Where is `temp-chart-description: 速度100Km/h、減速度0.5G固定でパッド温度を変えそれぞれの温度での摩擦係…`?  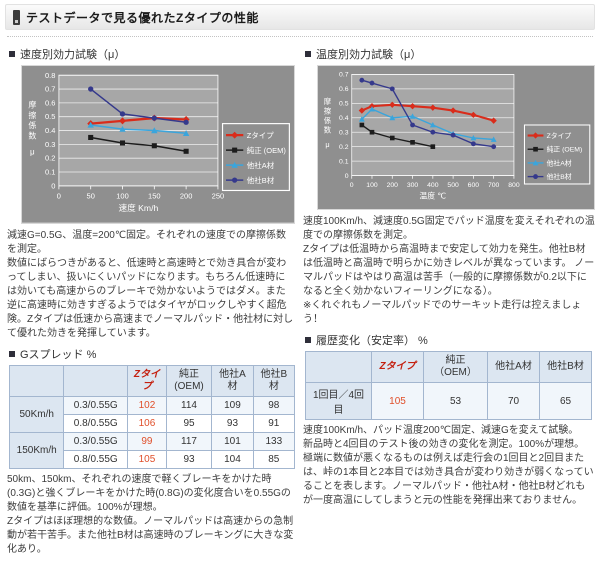 temp-chart-description: 速度100Km/h、減速度0.5G固定でパッド温度を変えそれぞれの温度での摩擦係… is located at coordinates (449, 271).